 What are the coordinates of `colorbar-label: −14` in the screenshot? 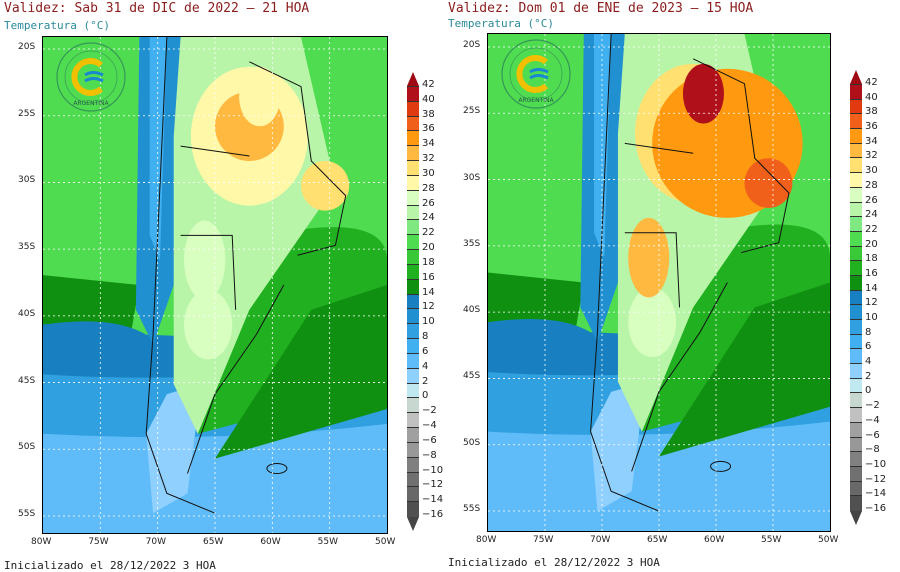 It's located at (433, 500).